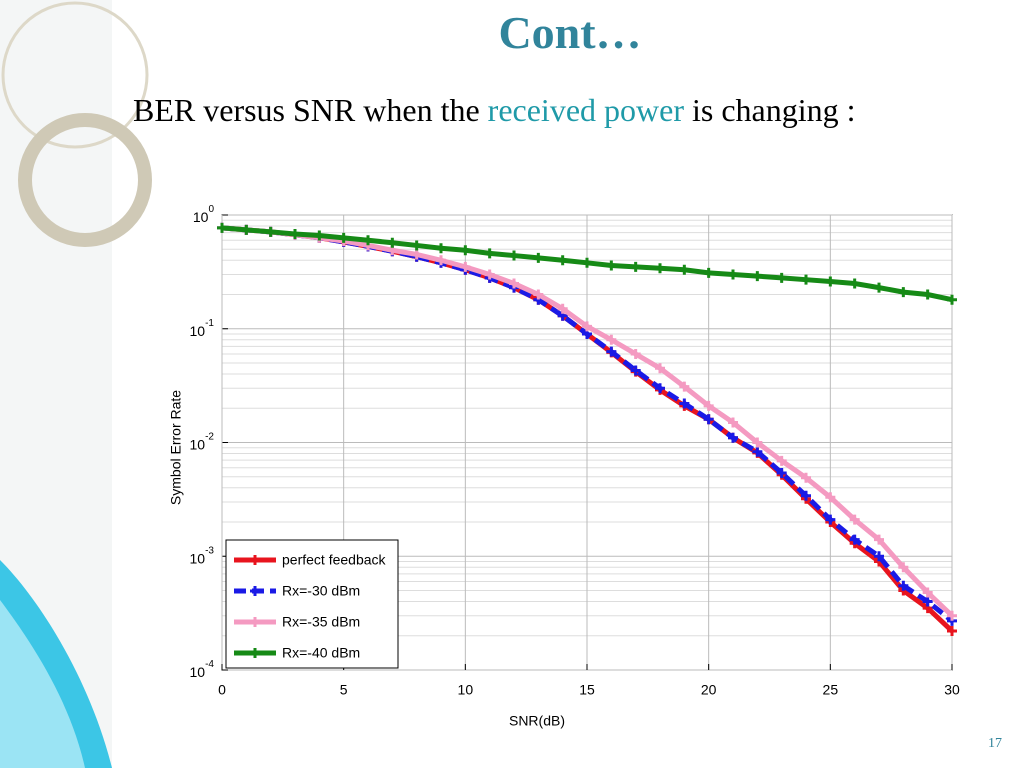 Image resolution: width=1024 pixels, height=768 pixels. What do you see at coordinates (321, 591) in the screenshot?
I see `legend-label: Rx=-30 dBm` at bounding box center [321, 591].